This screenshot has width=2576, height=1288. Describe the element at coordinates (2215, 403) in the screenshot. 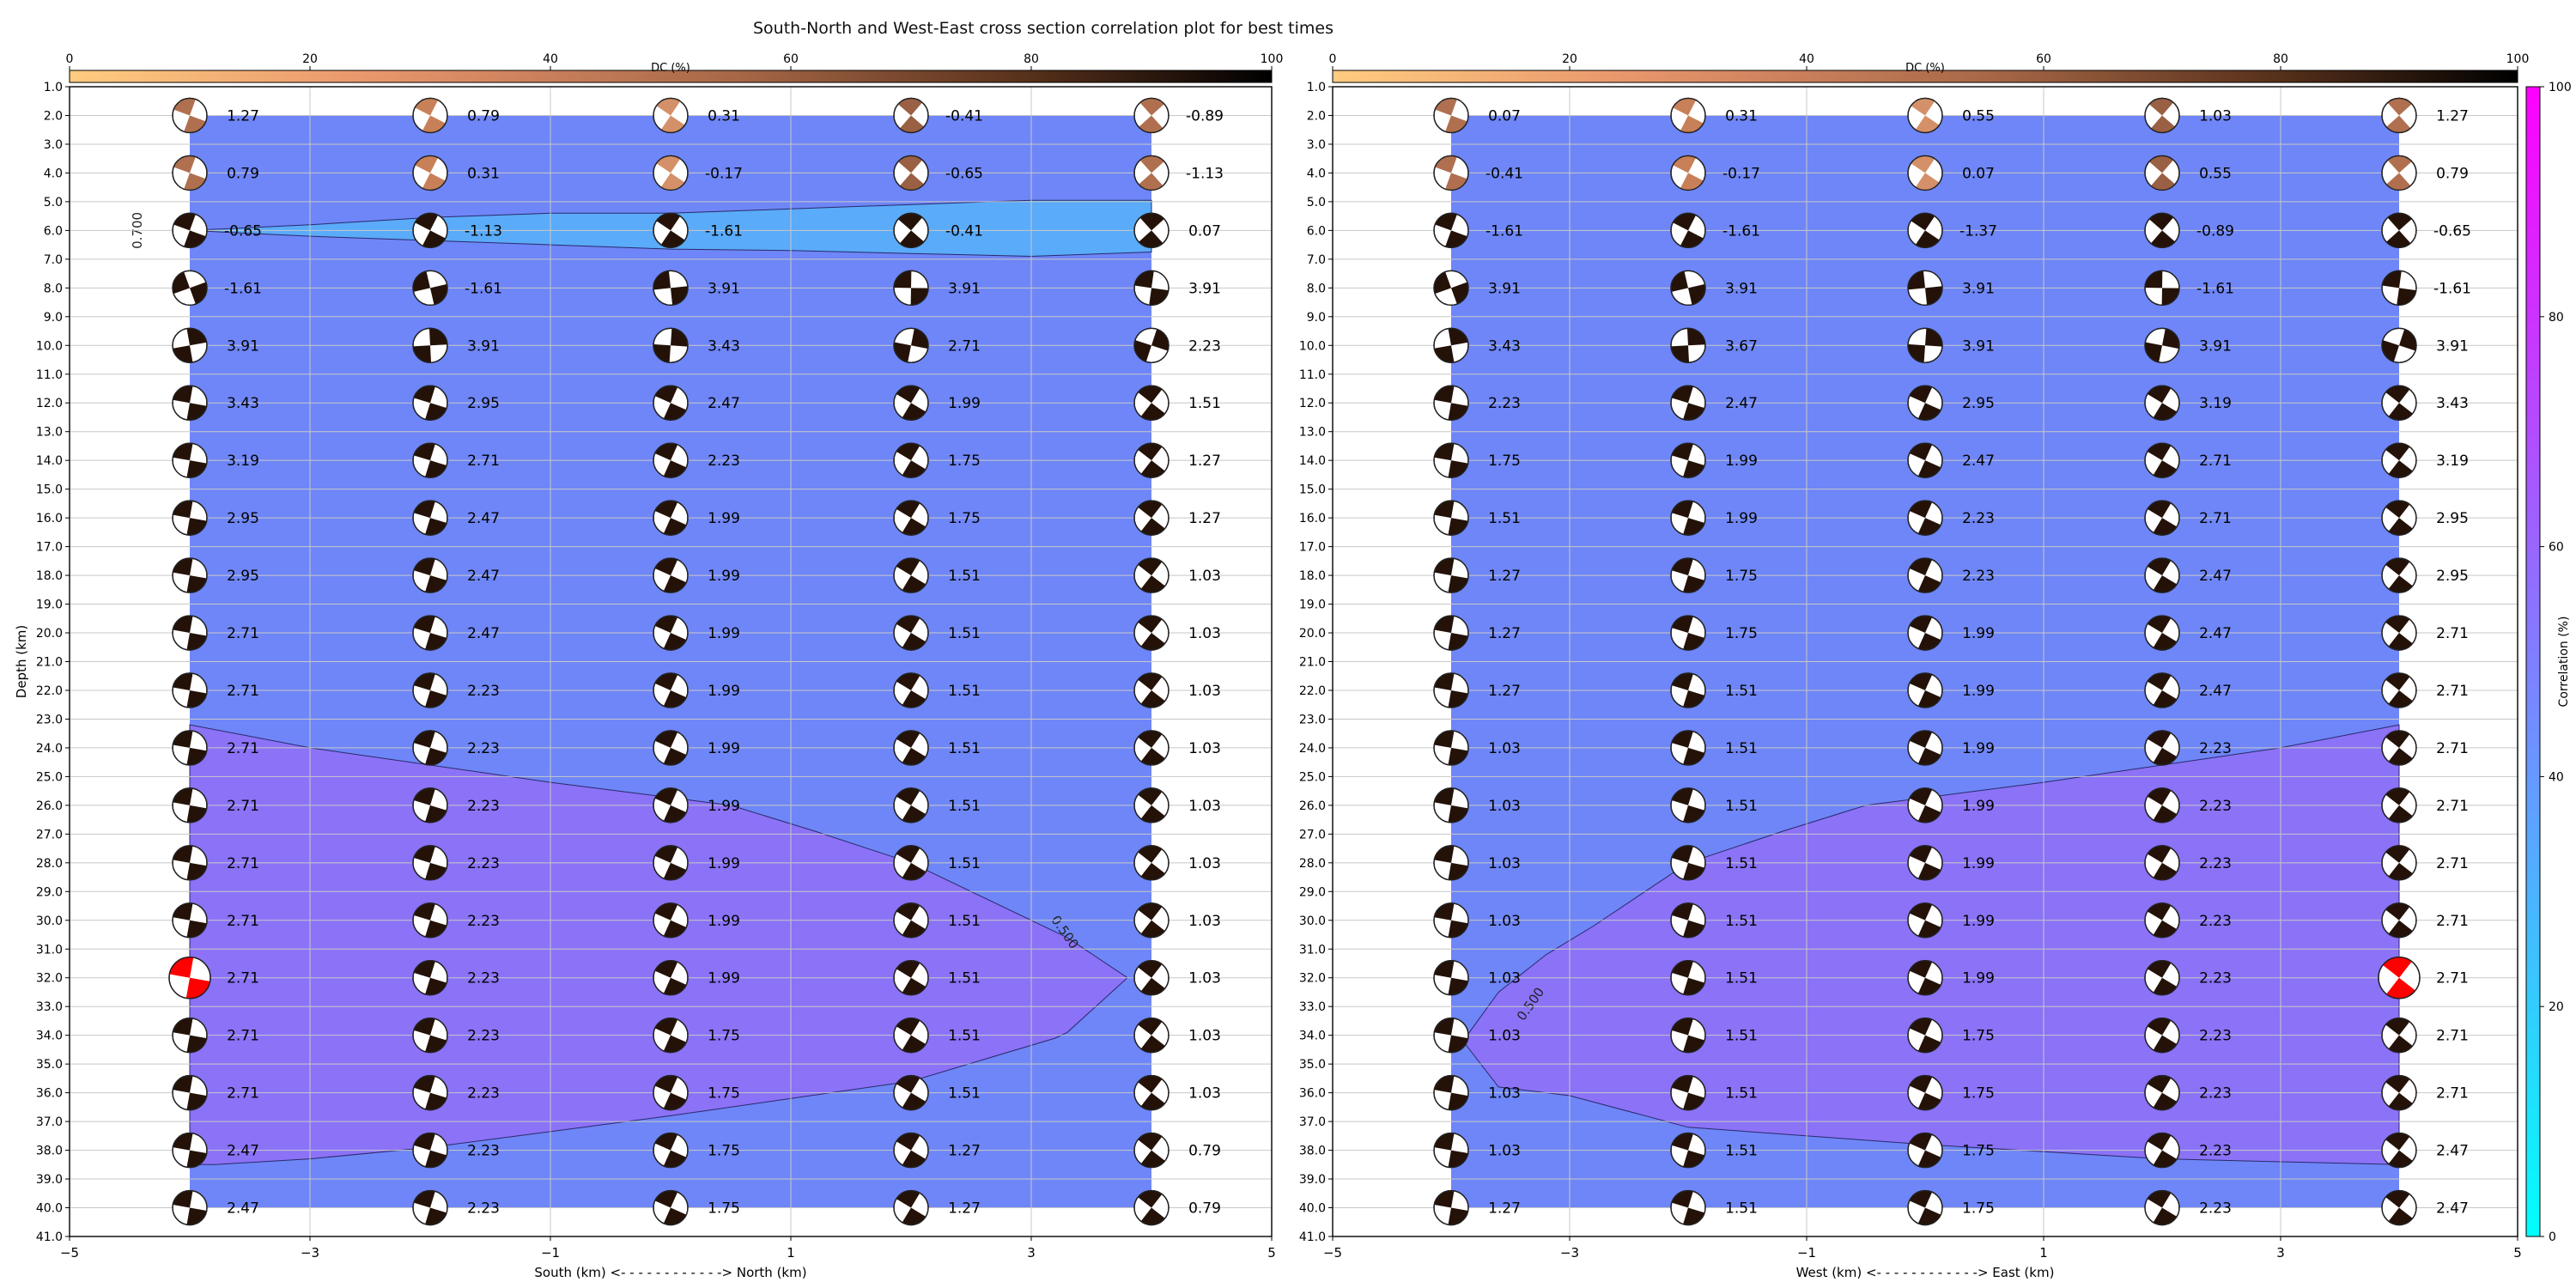

I see `time-label: 3.19` at that location.